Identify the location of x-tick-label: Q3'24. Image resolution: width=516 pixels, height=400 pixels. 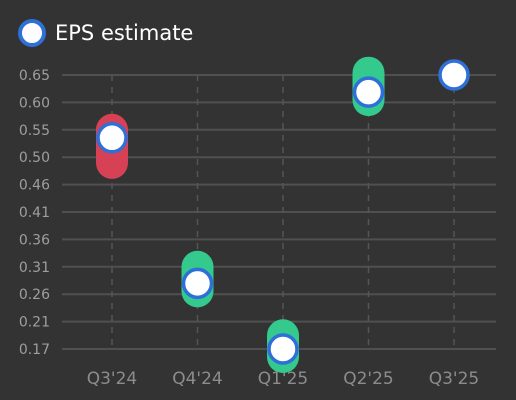
(112, 379).